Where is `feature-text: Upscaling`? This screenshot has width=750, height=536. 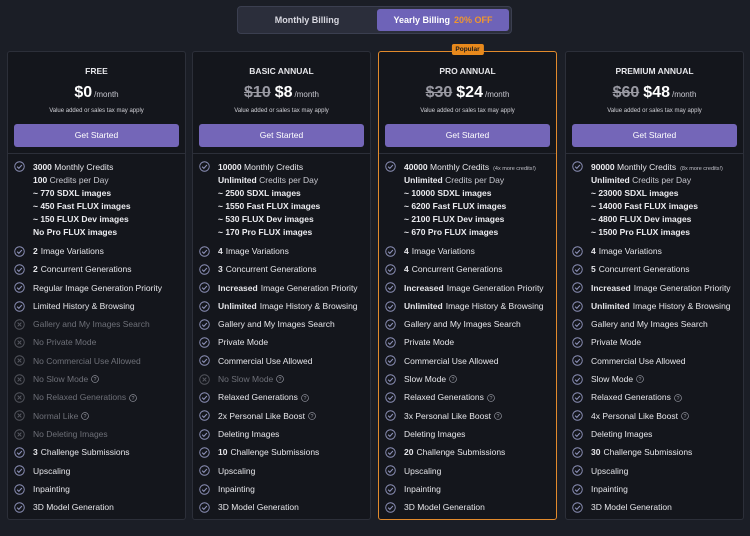 feature-text: Upscaling is located at coordinates (423, 470).